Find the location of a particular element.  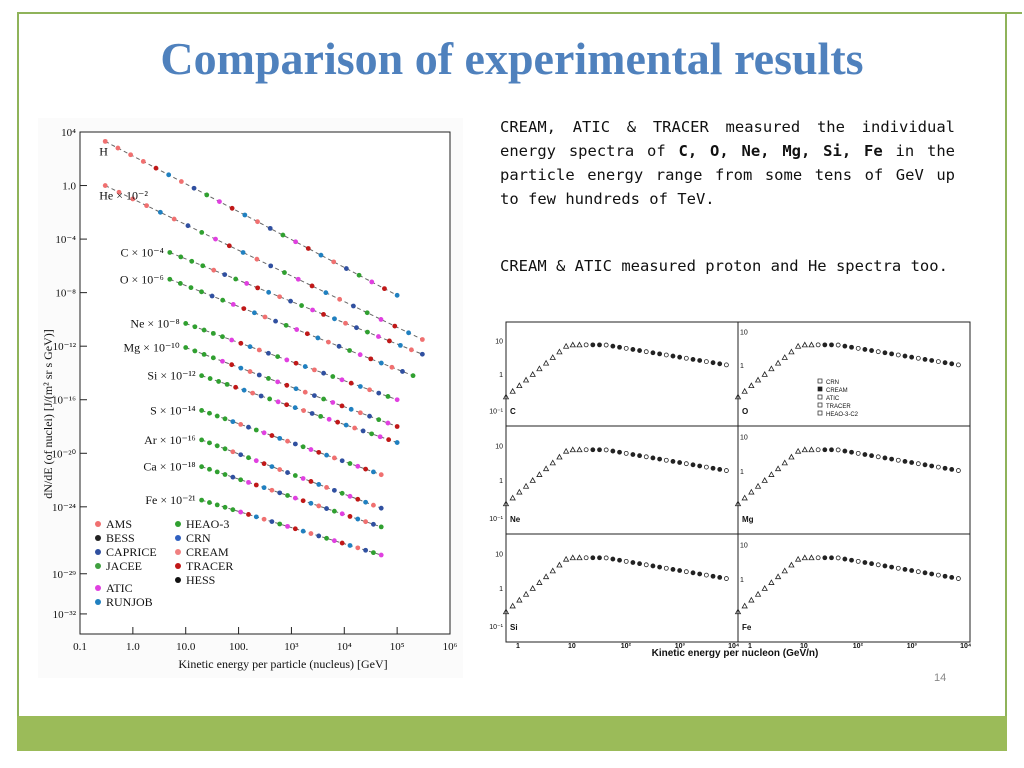

legend-marker is located at coordinates (98, 552).